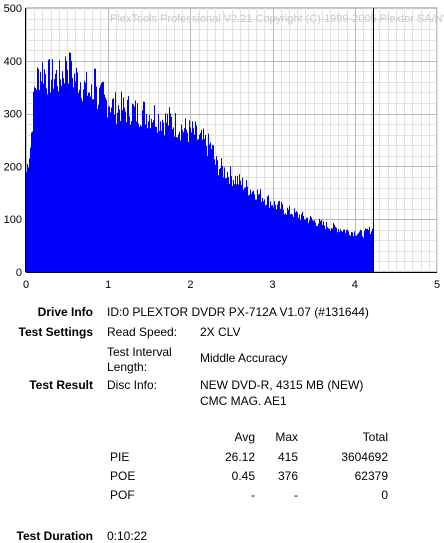  I want to click on row-avg: 0.45, so click(243, 476).